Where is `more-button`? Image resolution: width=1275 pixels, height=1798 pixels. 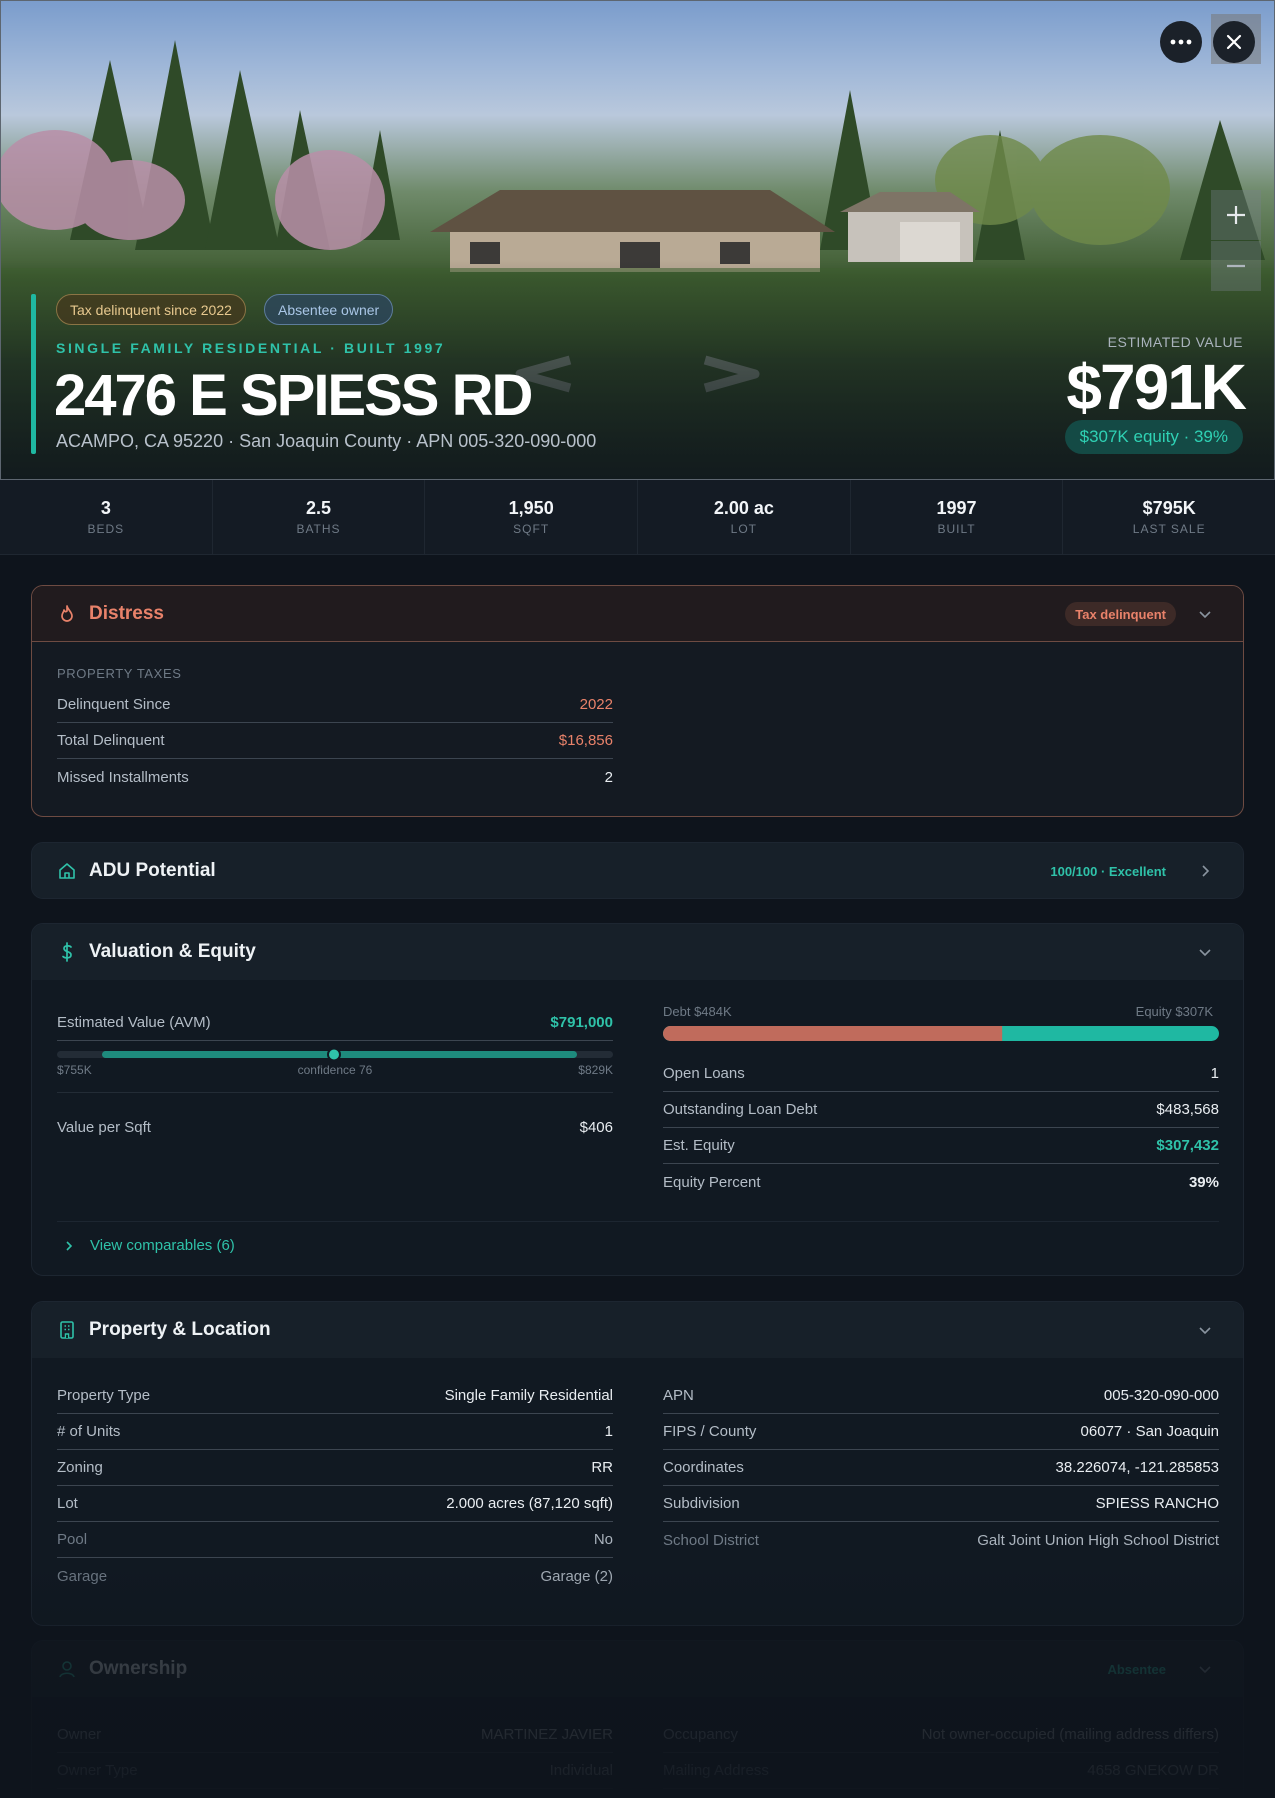
more-button is located at coordinates (1181, 42).